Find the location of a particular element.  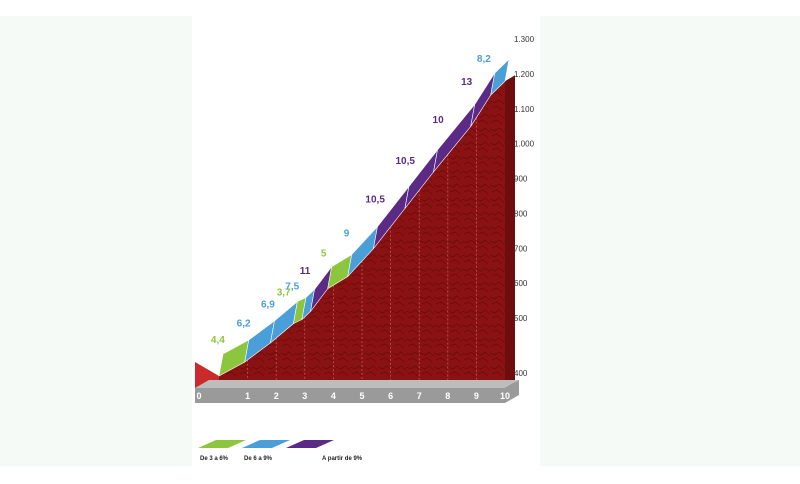

gradient-label: 13 is located at coordinates (467, 82).